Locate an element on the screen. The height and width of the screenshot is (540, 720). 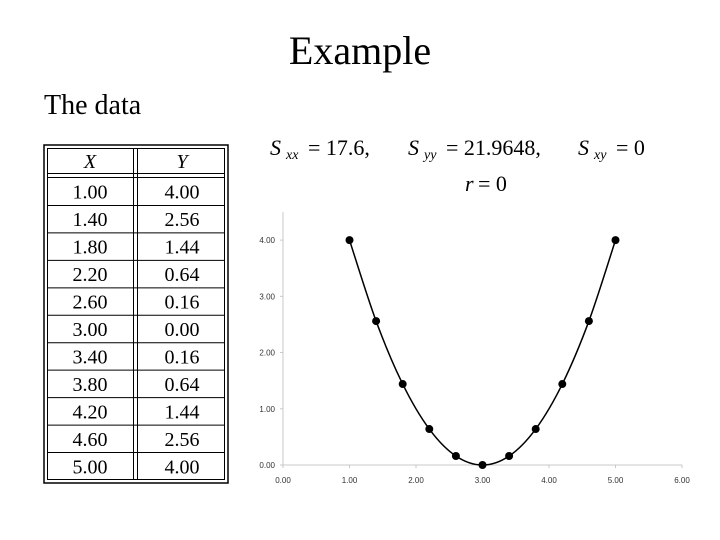
y-tick-label: 1.00 is located at coordinates (267, 409).